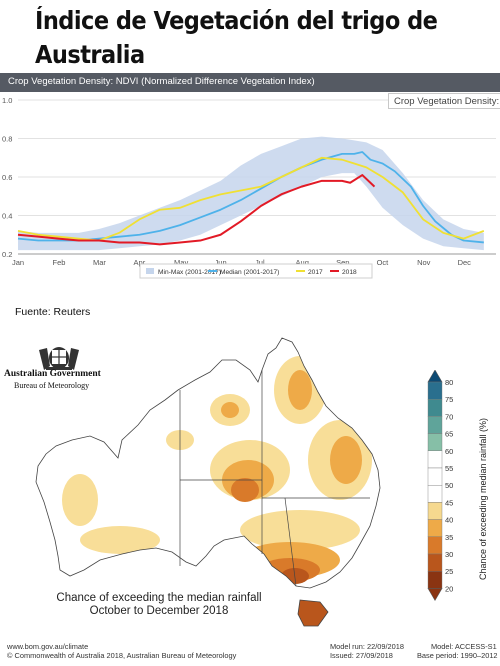  I want to click on ndvi-y-ticks: 0.2 0.4 0.6 0.8 1.0, so click(7, 177).